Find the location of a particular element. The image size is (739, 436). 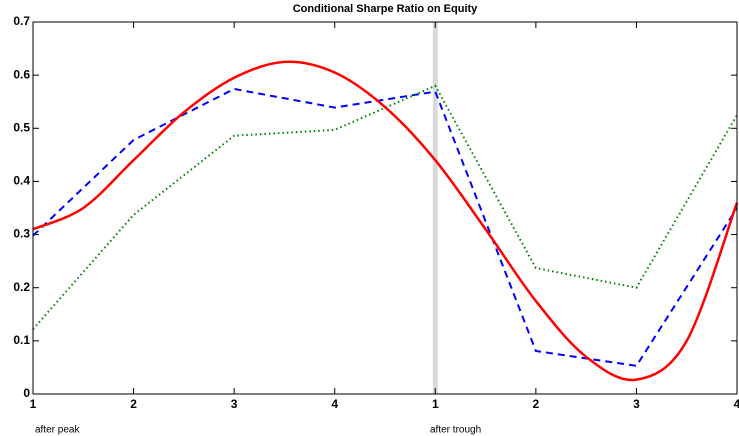

y-tick-label: 0.3 is located at coordinates (21, 234).